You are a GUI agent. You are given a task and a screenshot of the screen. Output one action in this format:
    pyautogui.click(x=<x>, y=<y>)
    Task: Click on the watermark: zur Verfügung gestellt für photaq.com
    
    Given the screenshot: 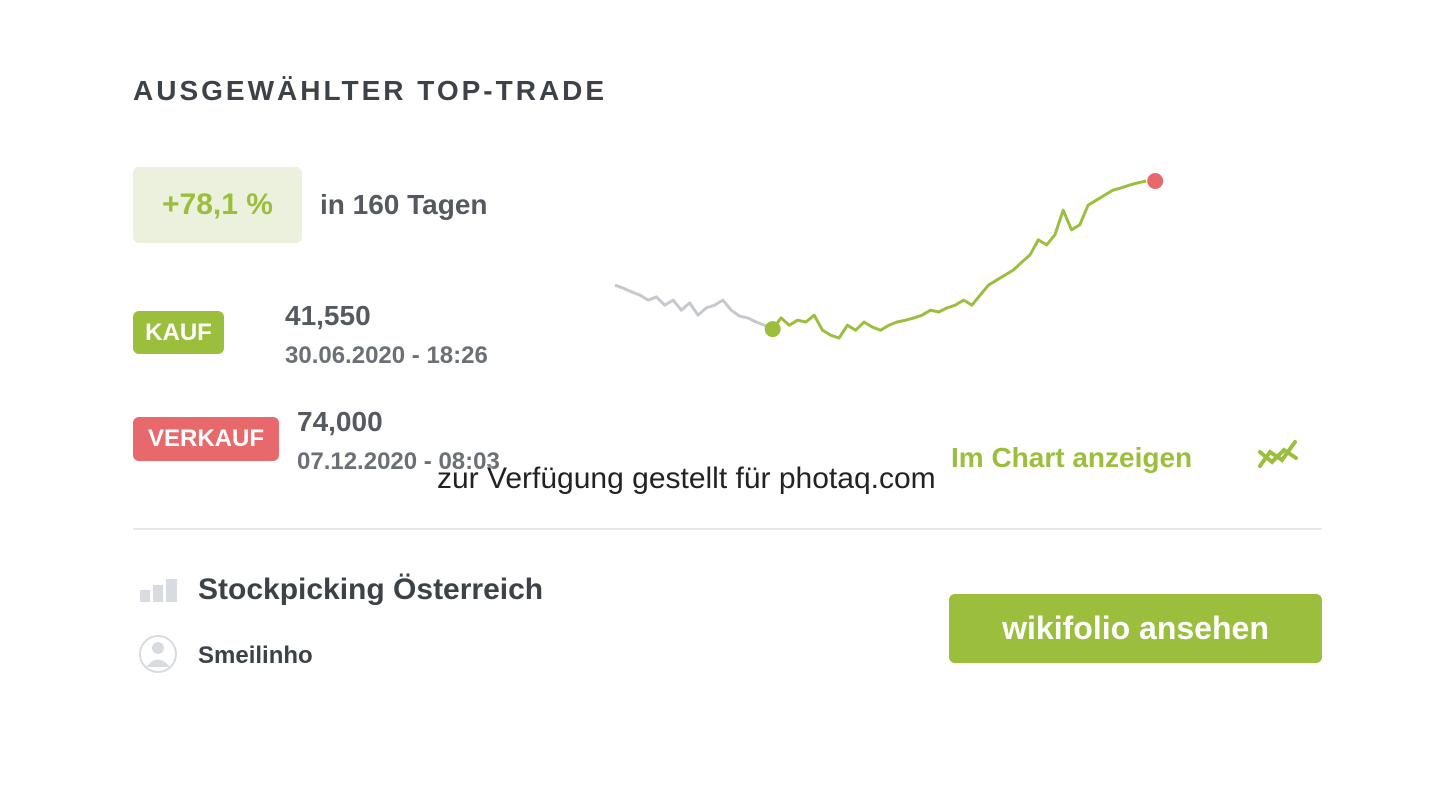 What is the action you would take?
    pyautogui.click(x=686, y=478)
    